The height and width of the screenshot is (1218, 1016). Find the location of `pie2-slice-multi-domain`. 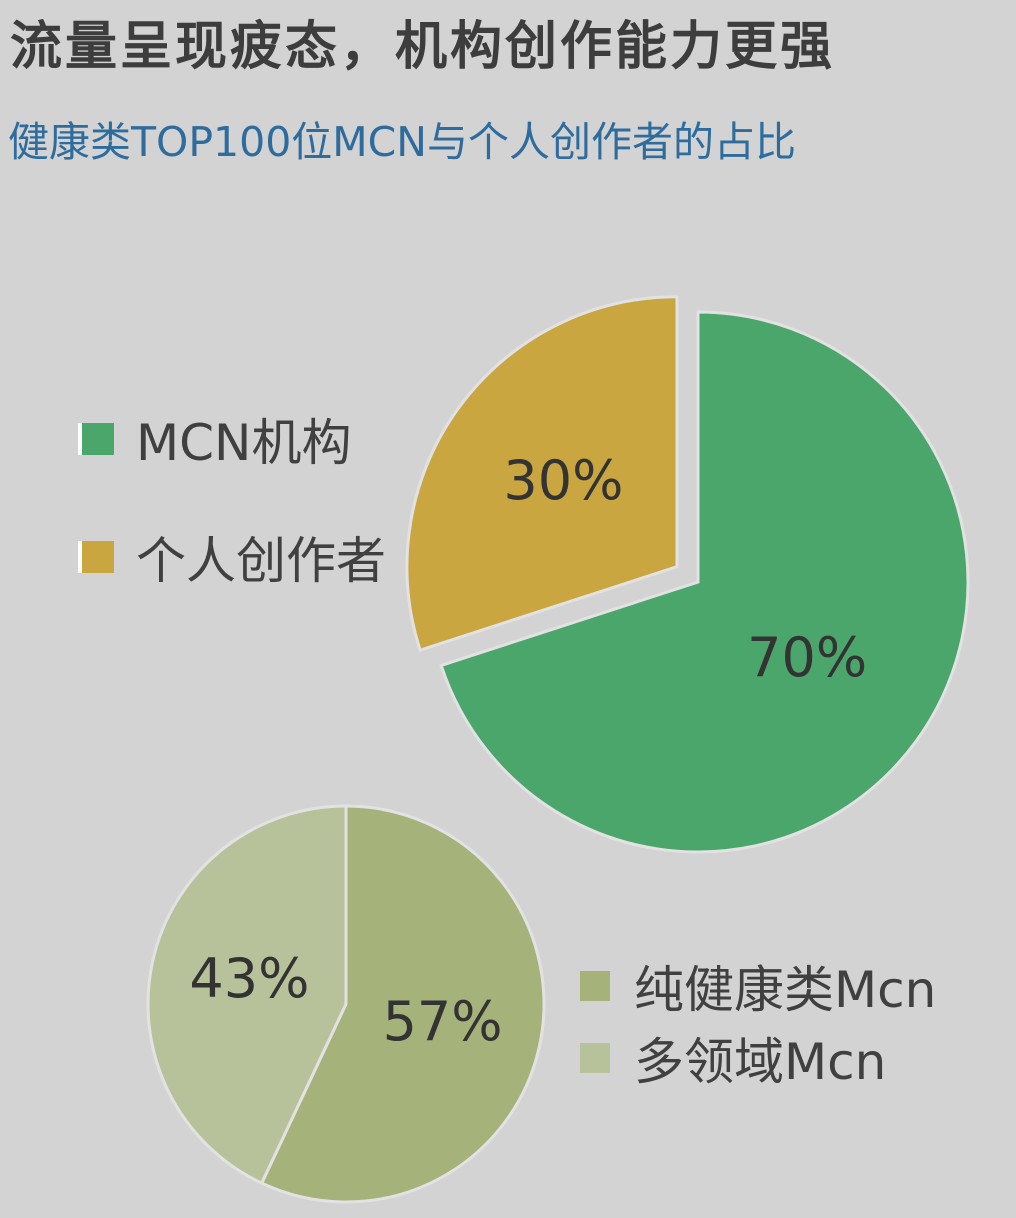

pie2-slice-multi-domain is located at coordinates (247, 995).